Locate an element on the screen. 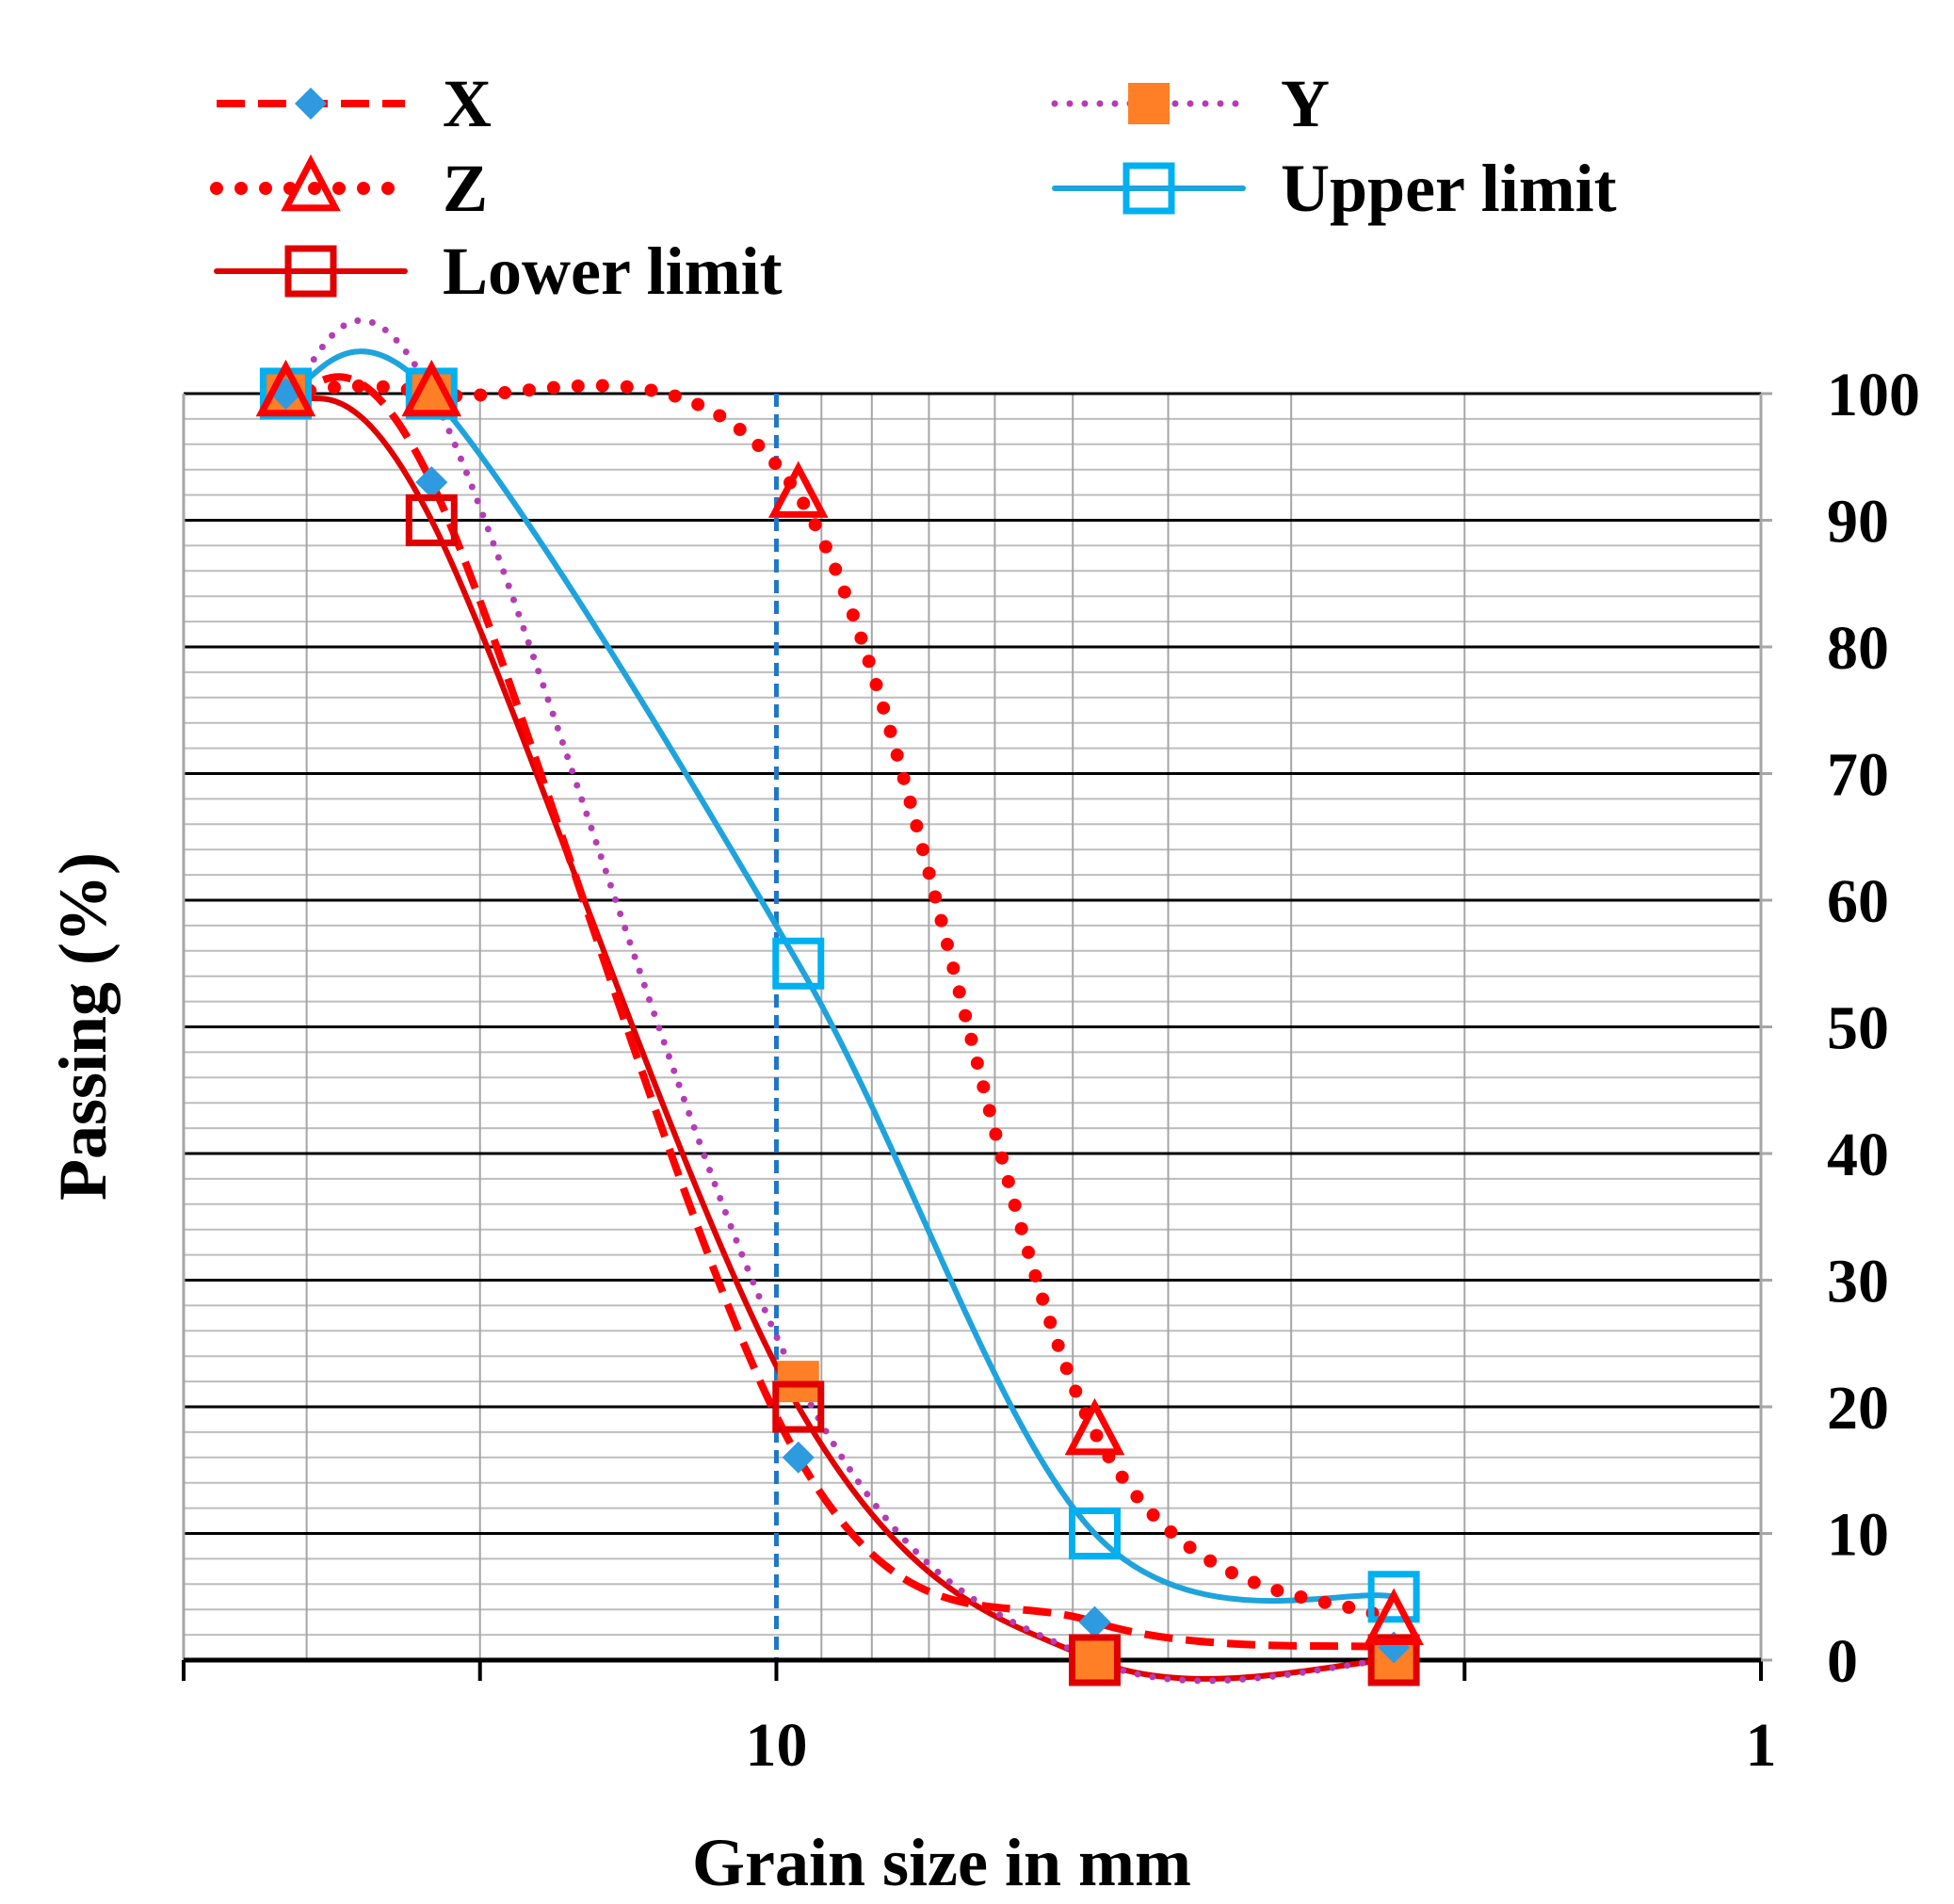 The image size is (1954, 1904). y-tick-label: 90 is located at coordinates (1858, 522).